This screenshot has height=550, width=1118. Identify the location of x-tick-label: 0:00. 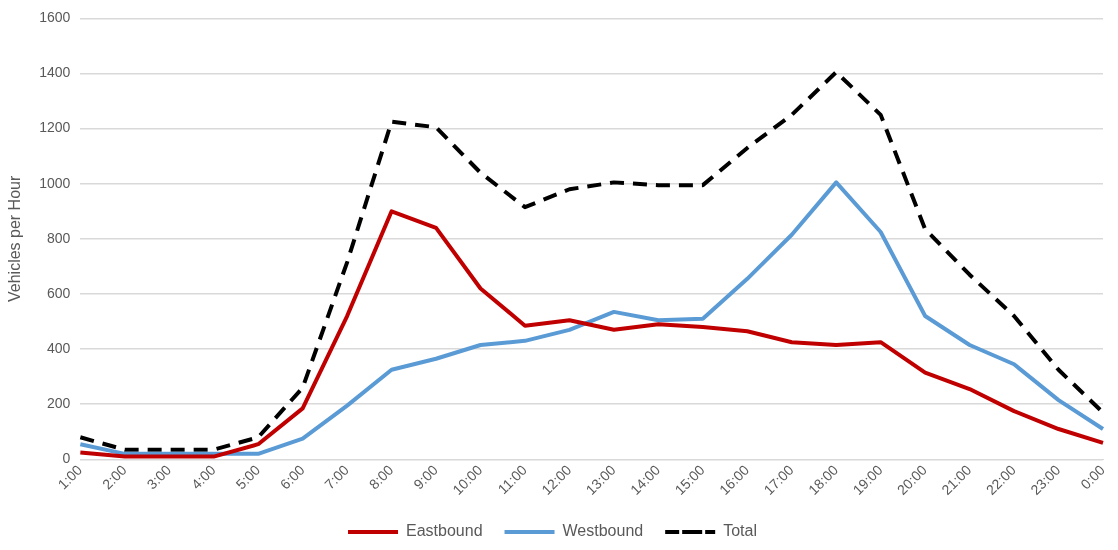
(1092, 477).